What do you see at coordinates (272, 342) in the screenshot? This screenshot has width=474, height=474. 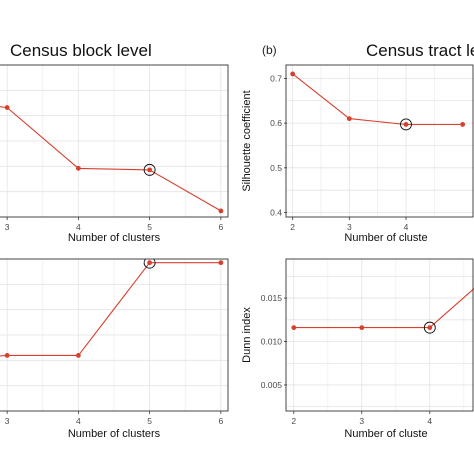 I see `y-tick-label: 0.010` at bounding box center [272, 342].